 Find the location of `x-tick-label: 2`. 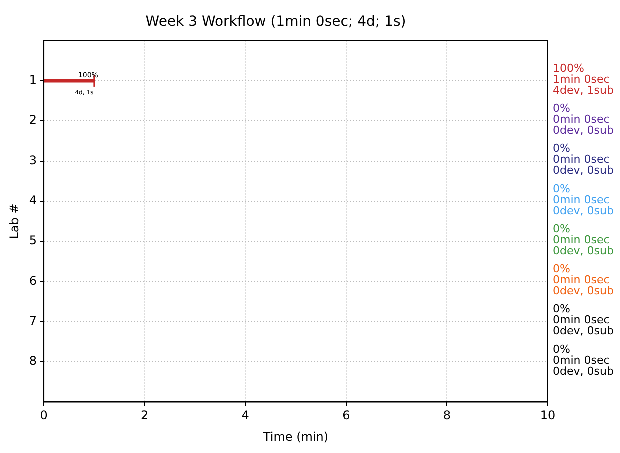

x-tick-label: 2 is located at coordinates (145, 415).